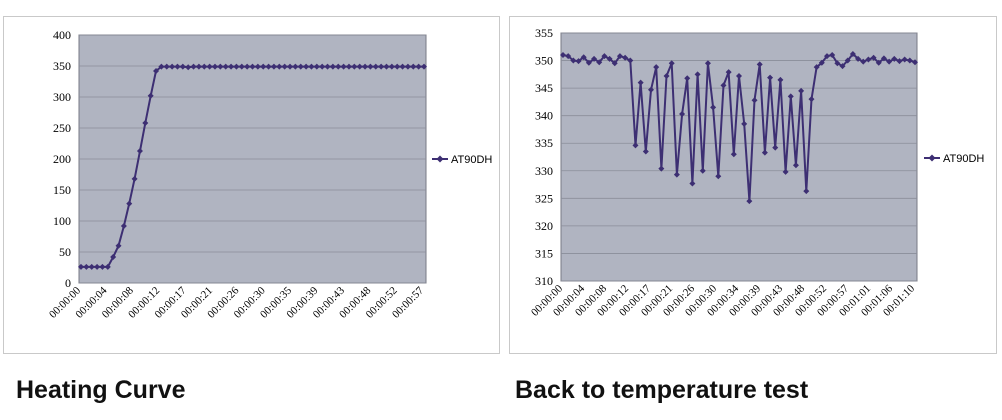  Describe the element at coordinates (544, 226) in the screenshot. I see `y-tick-label: 320` at that location.